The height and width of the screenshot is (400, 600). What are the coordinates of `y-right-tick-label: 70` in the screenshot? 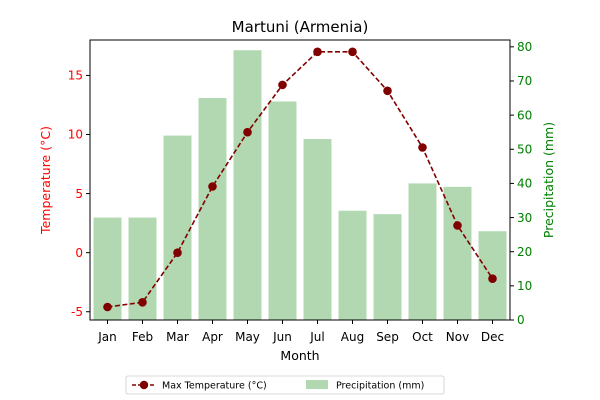 It's located at (524, 81).